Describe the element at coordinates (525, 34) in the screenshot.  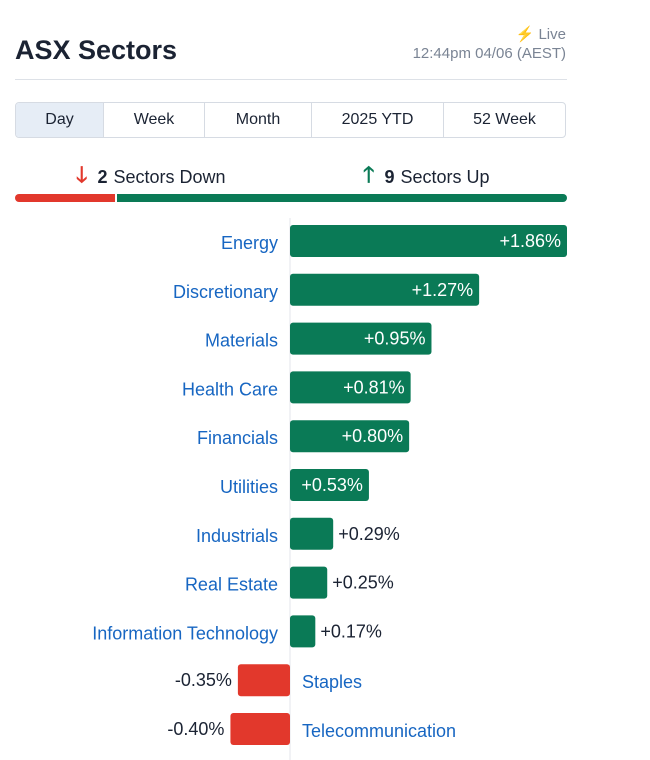
I see `lightning-icon: ⚡` at that location.